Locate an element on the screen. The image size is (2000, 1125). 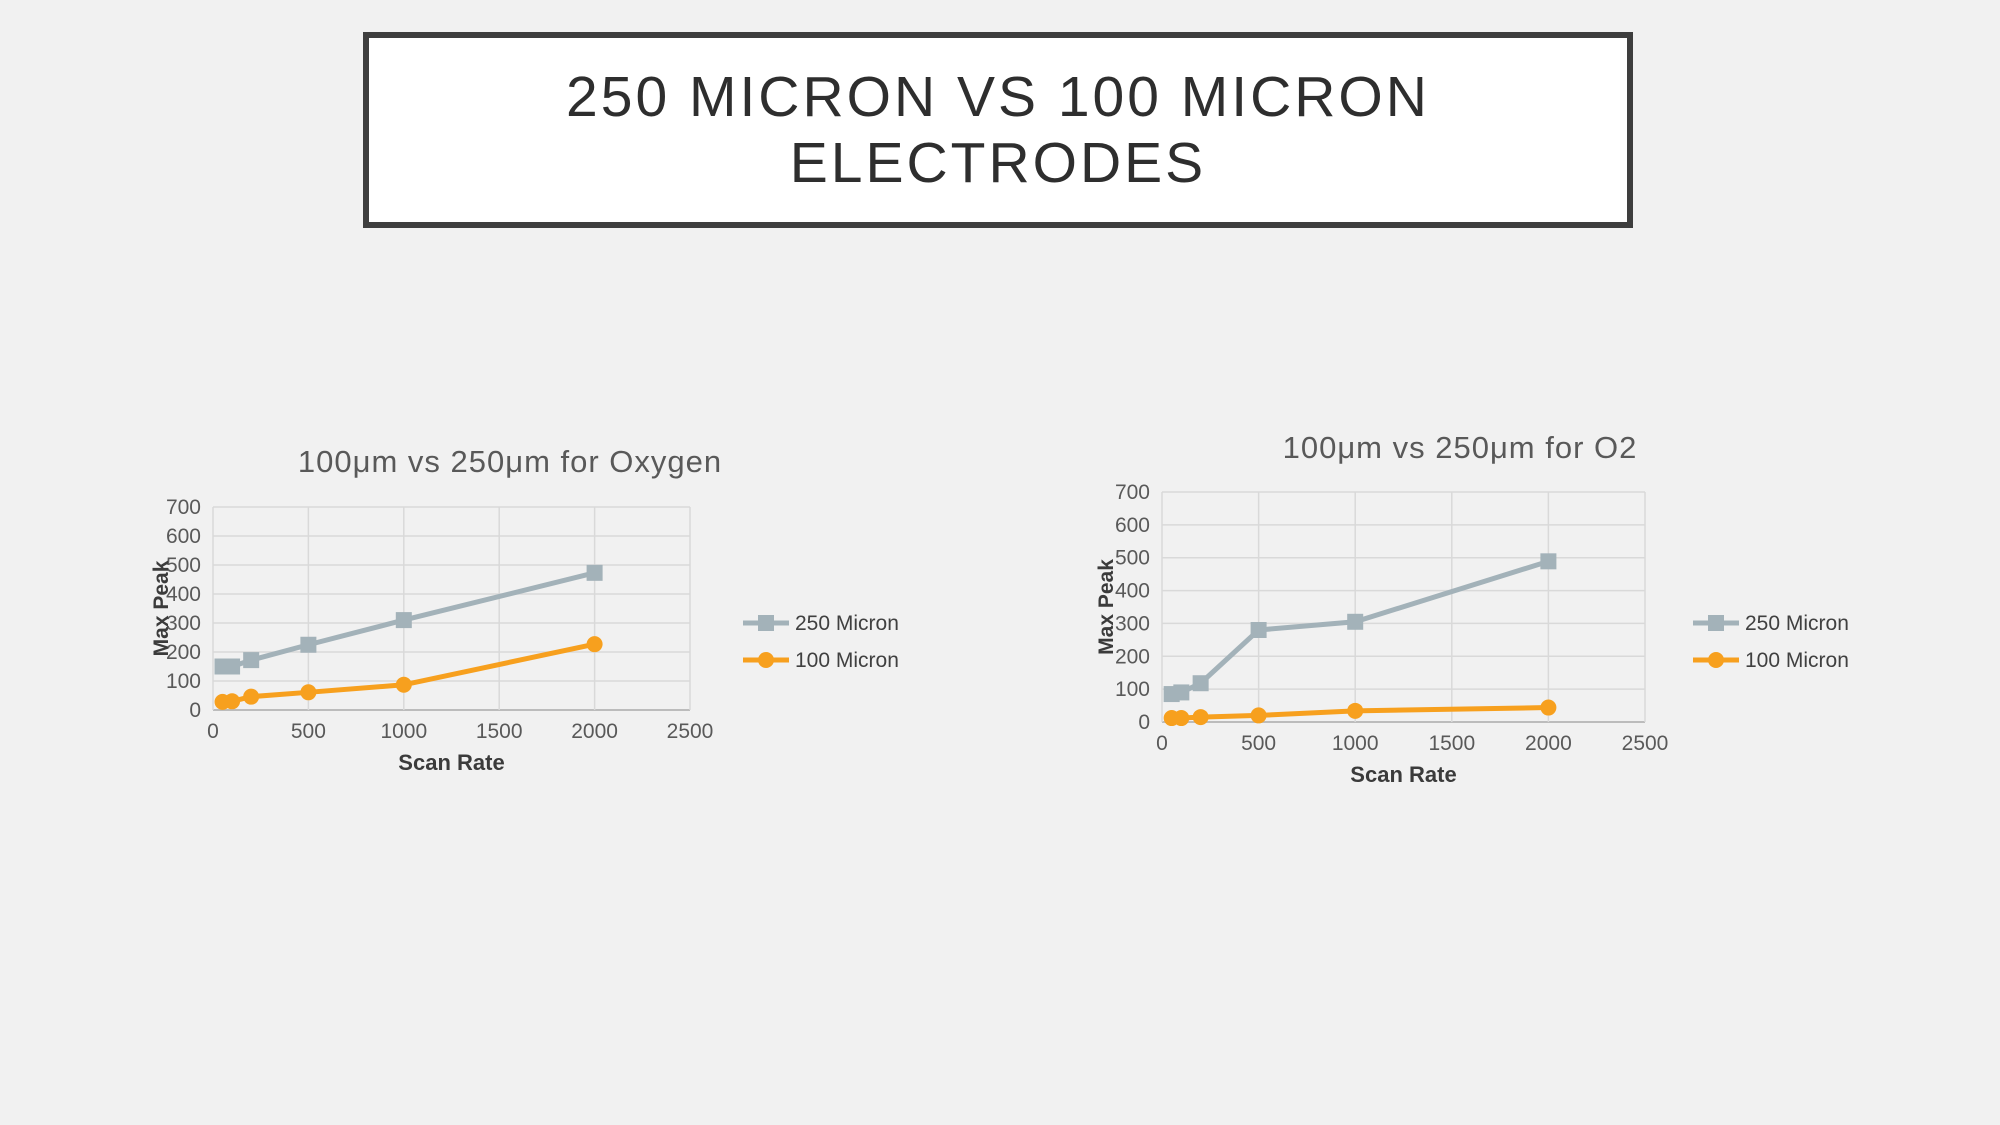
chart-title: 100μm vs 250μm for Oxygen is located at coordinates (510, 461).